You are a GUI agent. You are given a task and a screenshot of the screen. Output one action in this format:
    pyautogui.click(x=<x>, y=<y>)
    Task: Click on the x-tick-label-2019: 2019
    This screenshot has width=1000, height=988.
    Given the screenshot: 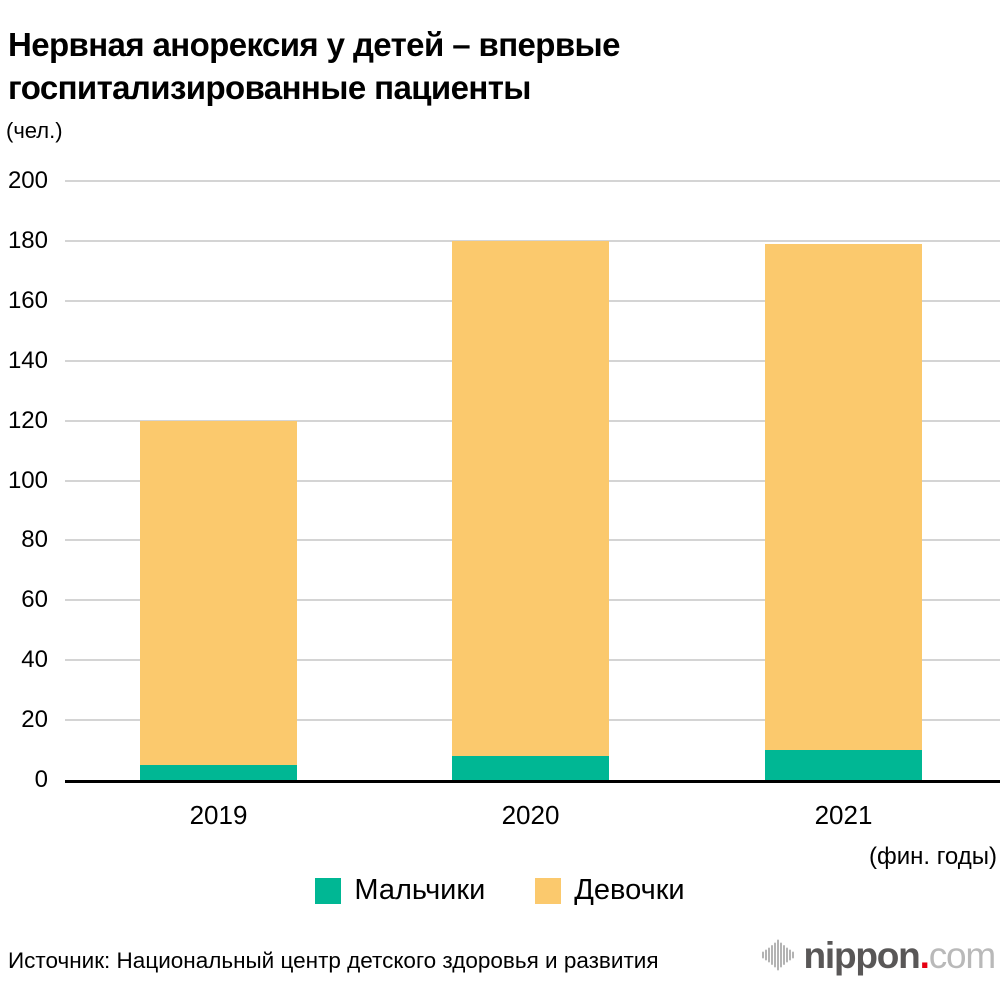 What is the action you would take?
    pyautogui.click(x=218, y=815)
    